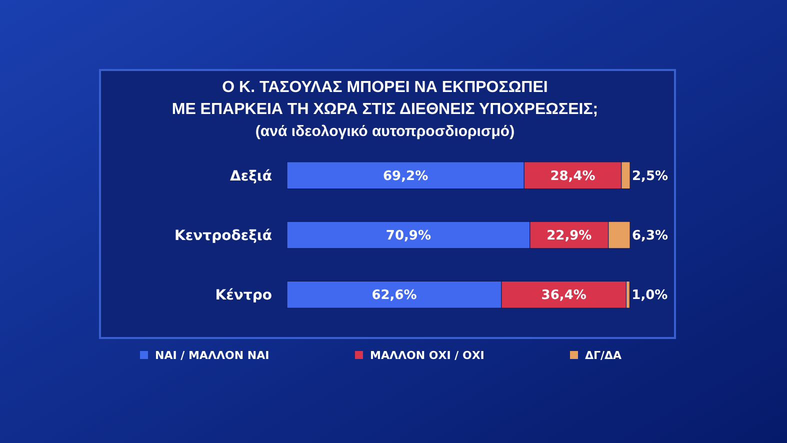 The height and width of the screenshot is (443, 787). Describe the element at coordinates (212, 355) in the screenshot. I see `legend-label: ΝΑΙ / ΜΑΛΛΟΝ ΝΑΙ` at that location.